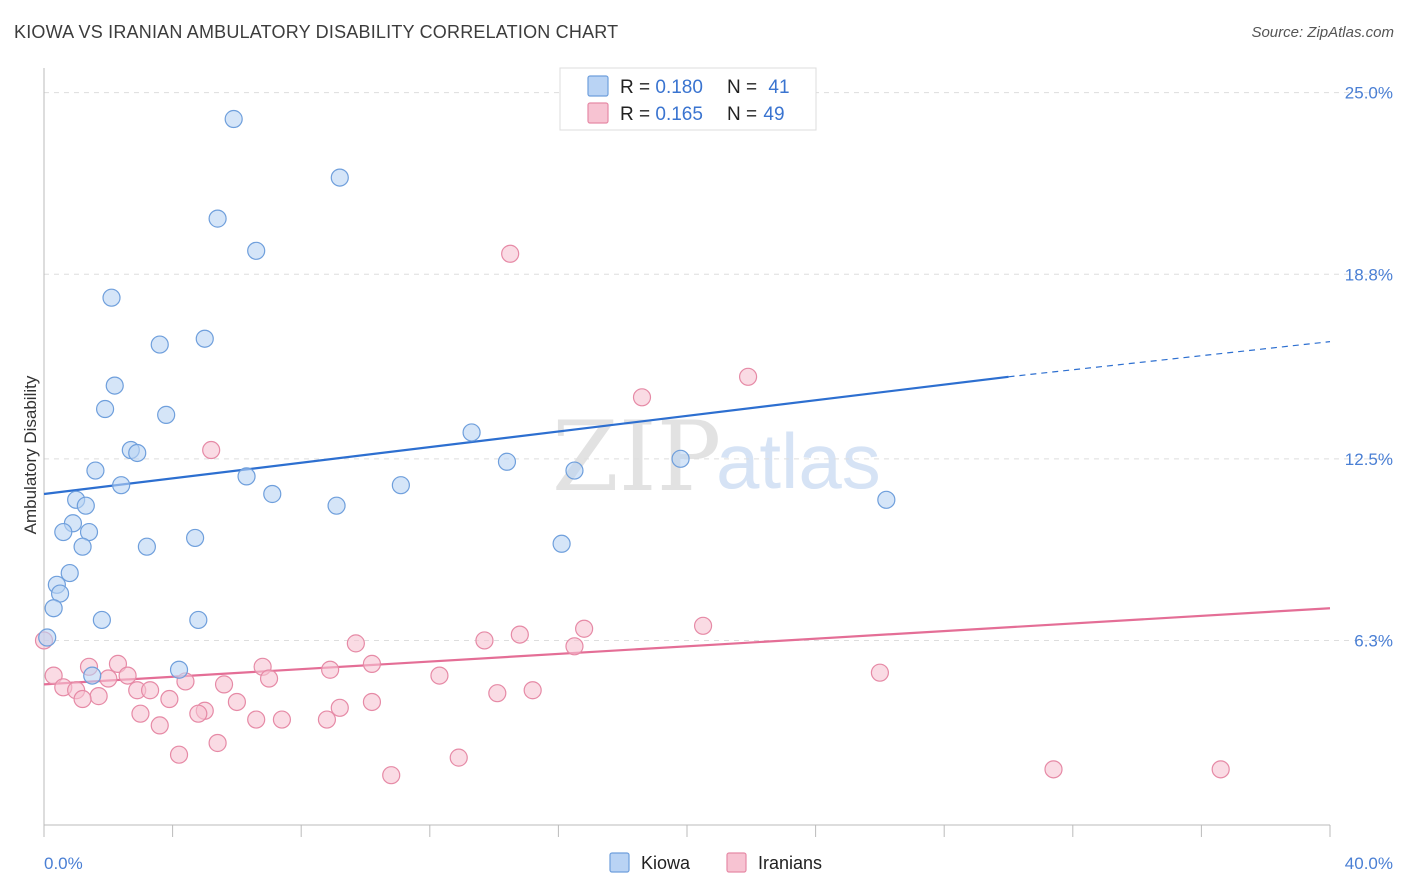 The width and height of the screenshot is (1406, 892). I want to click on legend-iranians-r-value: 0.165, so click(679, 114).